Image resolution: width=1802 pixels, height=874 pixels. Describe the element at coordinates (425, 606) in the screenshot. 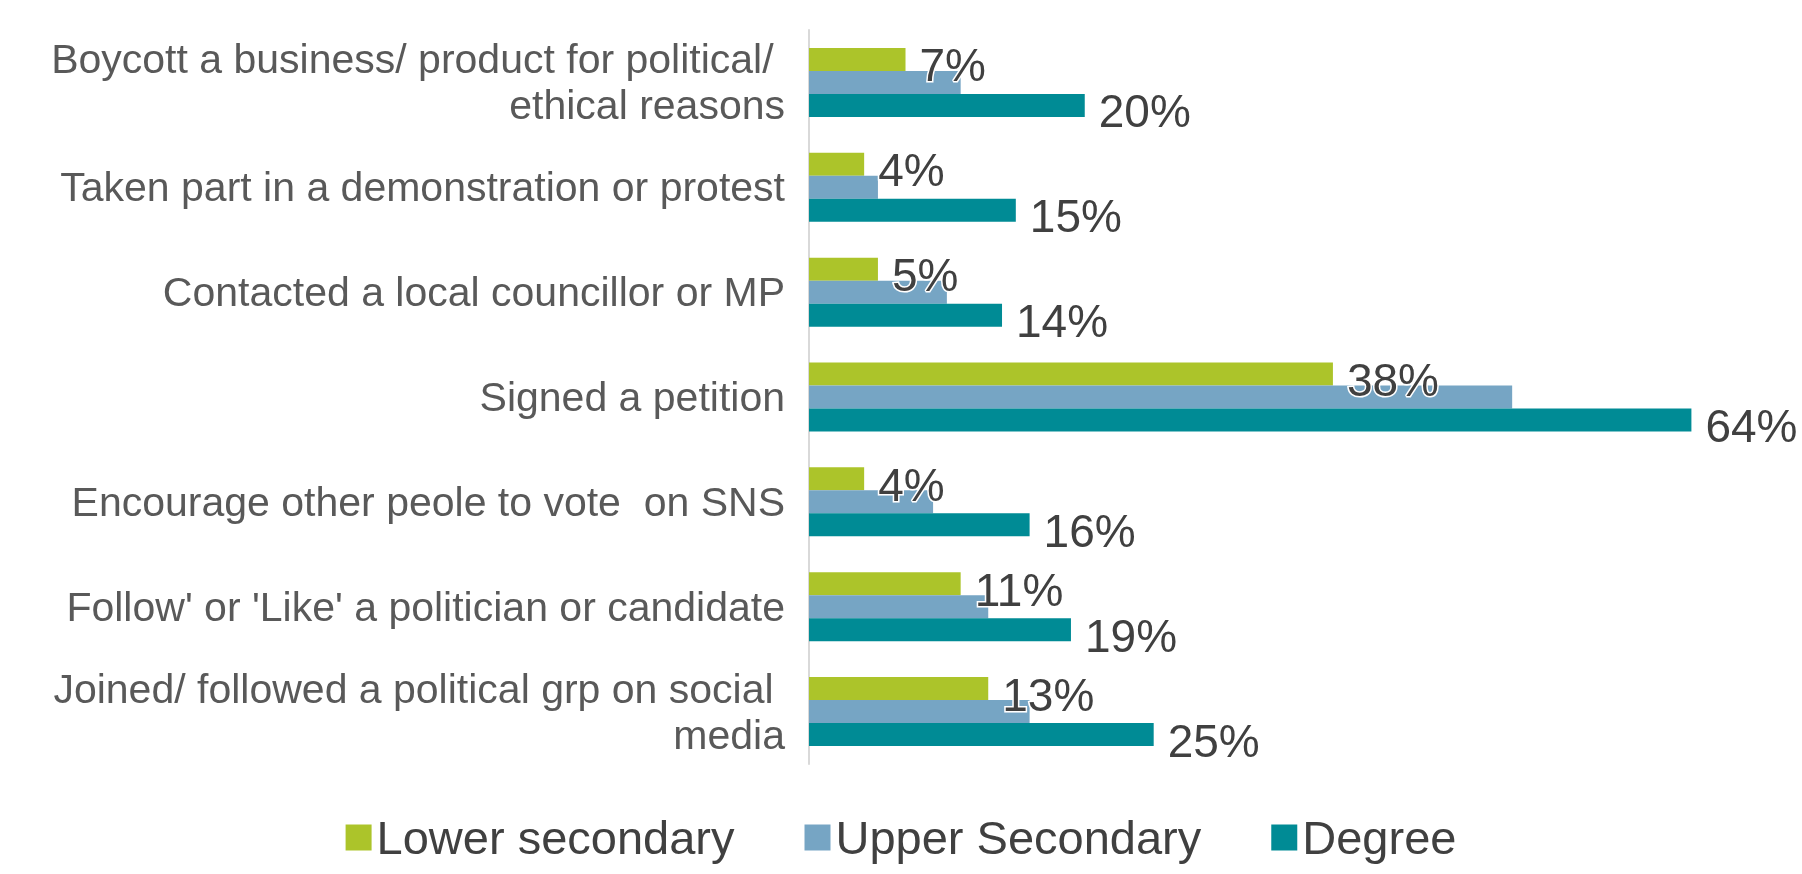

I see `y-tick-label: Follow' or 'Like' a politician or candidate` at that location.